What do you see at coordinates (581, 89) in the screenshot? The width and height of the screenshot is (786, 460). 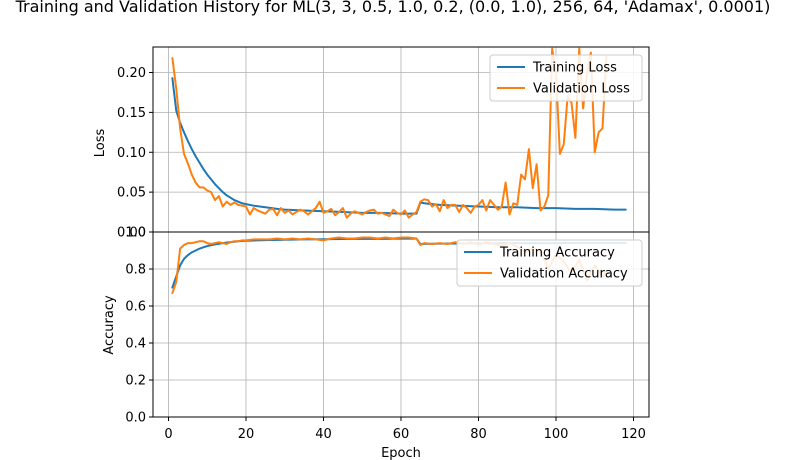 I see `loss-legend-label: Validation Loss` at bounding box center [581, 89].